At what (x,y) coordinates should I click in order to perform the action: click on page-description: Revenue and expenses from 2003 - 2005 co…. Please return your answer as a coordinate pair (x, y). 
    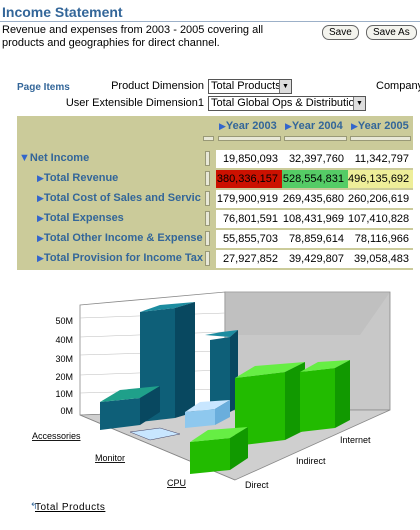
    Looking at the image, I should click on (133, 36).